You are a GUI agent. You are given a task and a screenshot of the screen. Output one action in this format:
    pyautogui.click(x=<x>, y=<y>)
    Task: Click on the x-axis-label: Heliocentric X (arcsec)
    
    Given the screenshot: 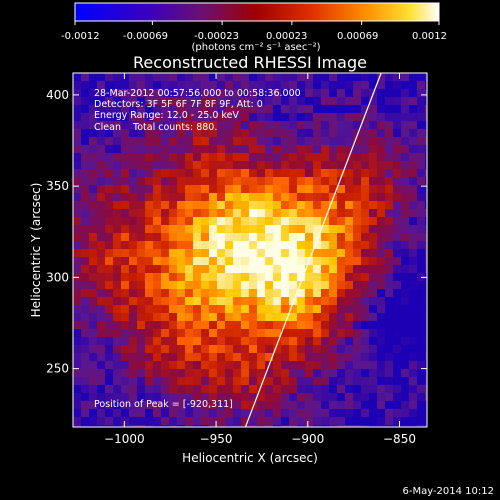 What is the action you would take?
    pyautogui.click(x=250, y=458)
    